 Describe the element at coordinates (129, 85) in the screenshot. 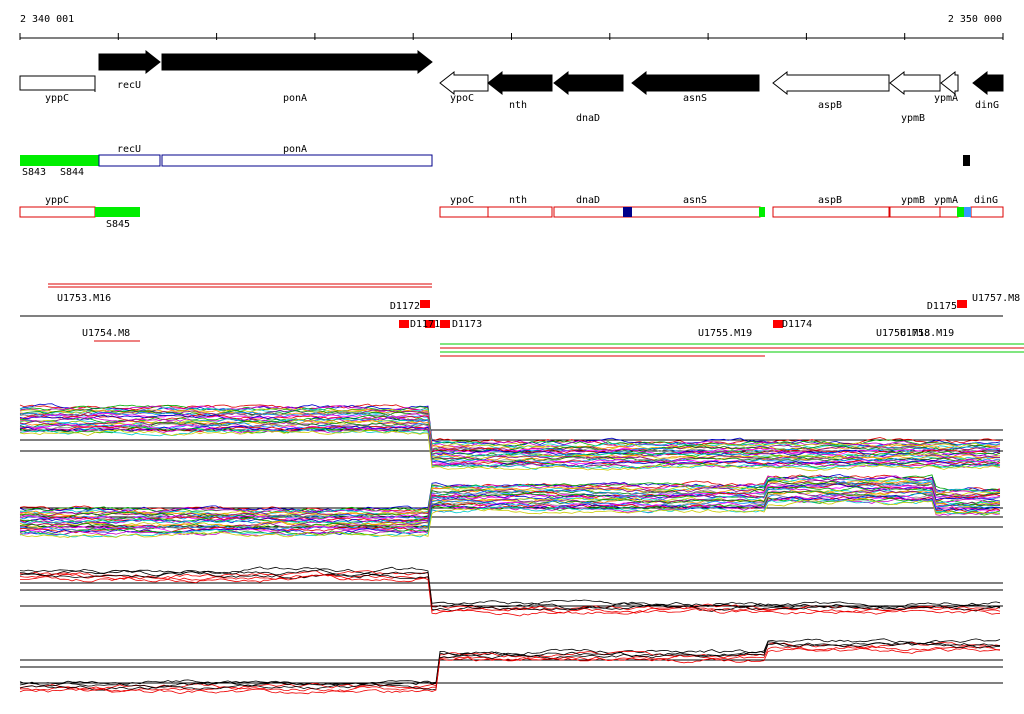

I see `gene-label: recU` at that location.